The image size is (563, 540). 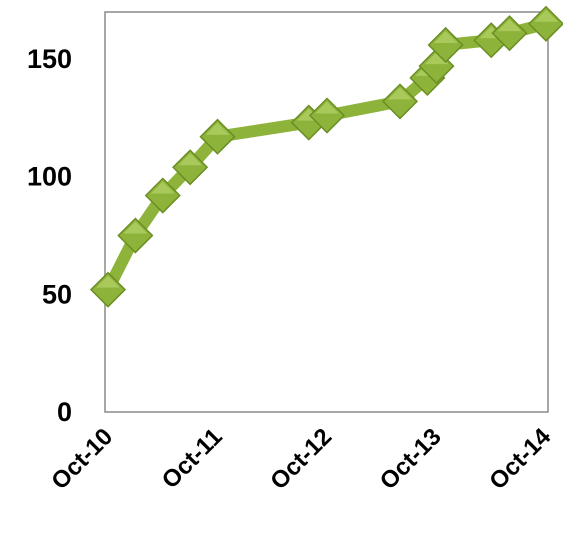 I want to click on x-tick-label: Oct-11, so click(x=192, y=458).